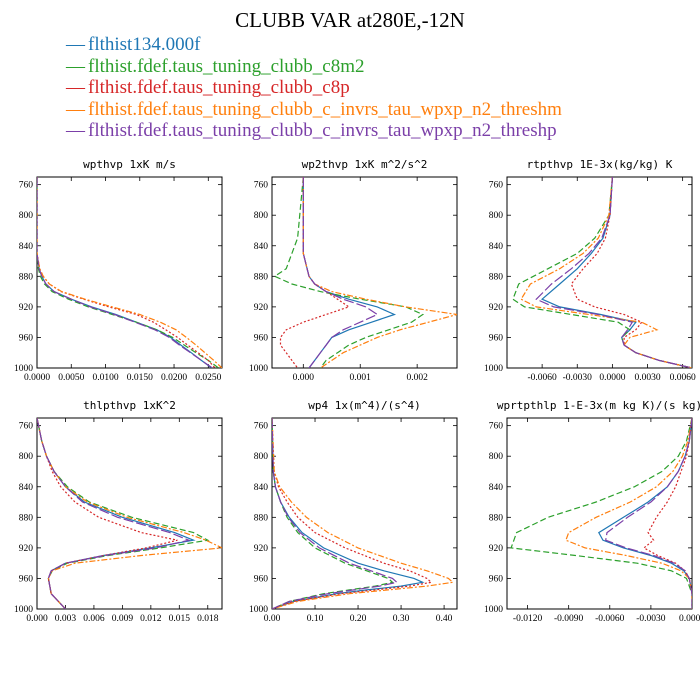  What do you see at coordinates (314, 67) in the screenshot?
I see `legend-item: — flthist.fdef.taus_tuning_clubb_c8m2` at bounding box center [314, 67].